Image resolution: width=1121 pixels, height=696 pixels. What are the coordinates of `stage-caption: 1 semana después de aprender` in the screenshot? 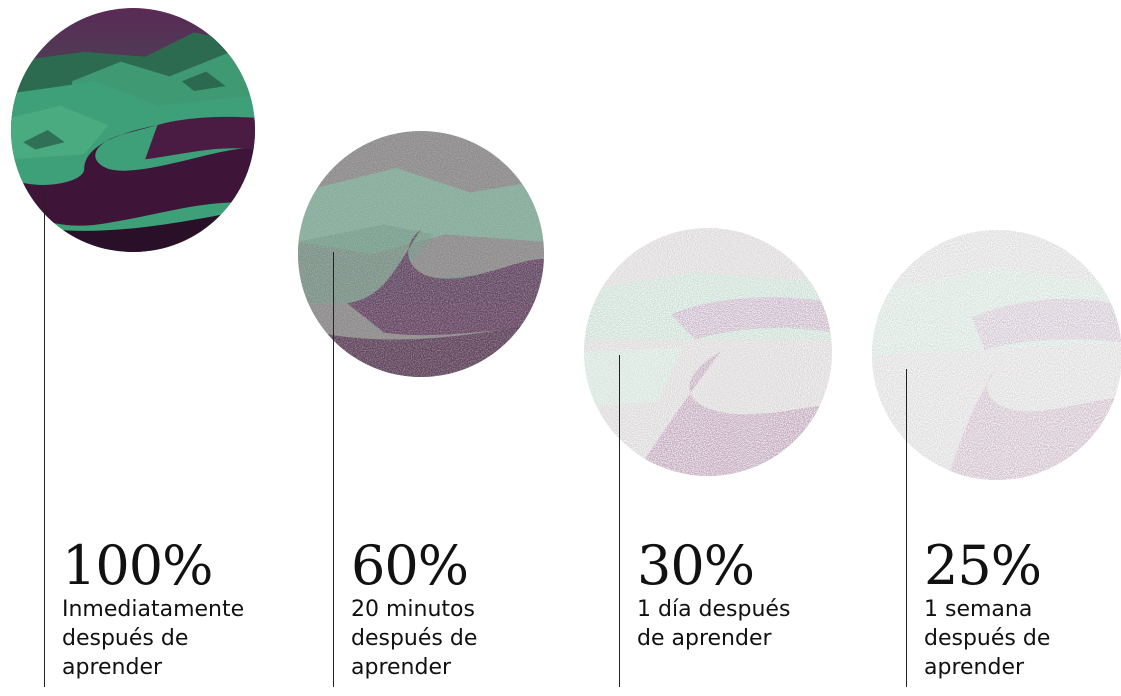 It's located at (987, 638).